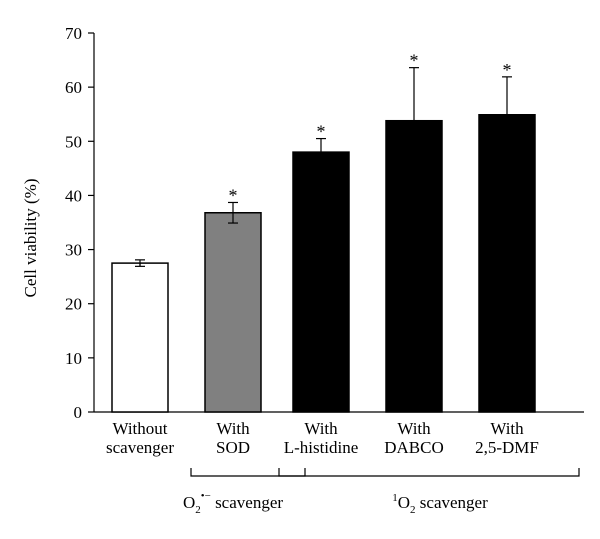 This screenshot has height=539, width=600. I want to click on y-tick-label: 0, so click(78, 412).